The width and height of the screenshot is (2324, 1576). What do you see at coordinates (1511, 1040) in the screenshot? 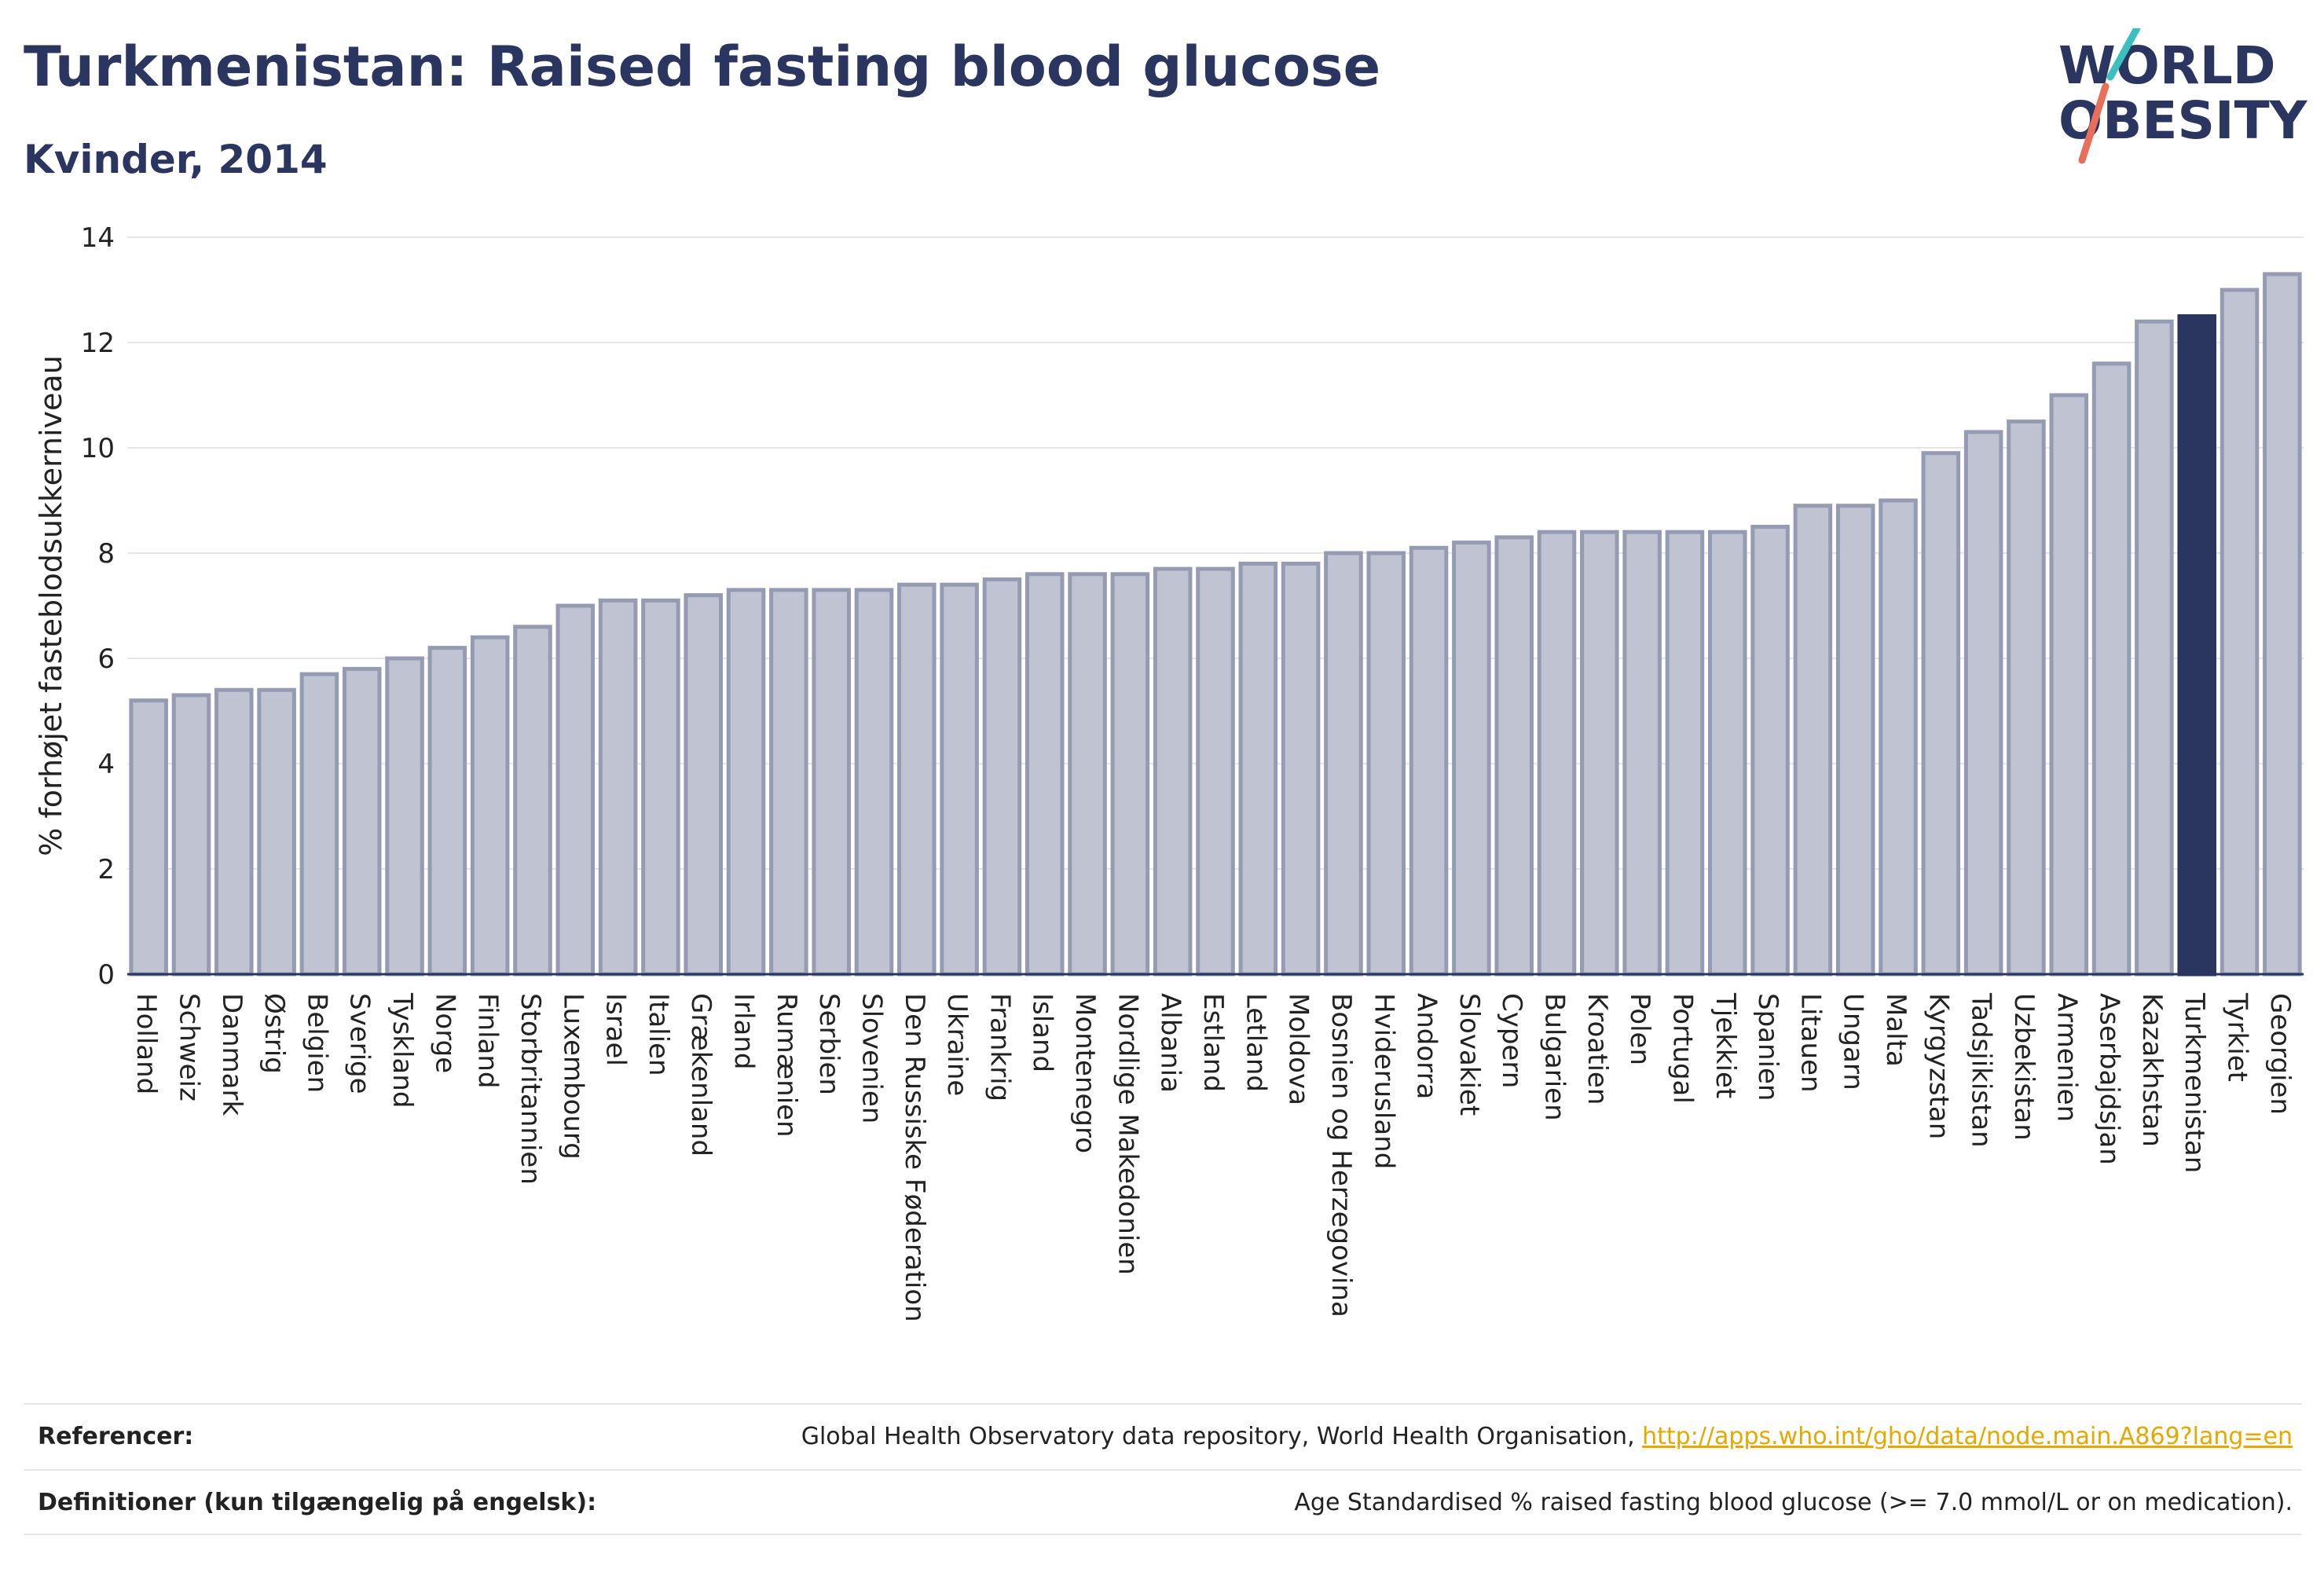
I see `x-tick-label: Cypern` at bounding box center [1511, 1040].